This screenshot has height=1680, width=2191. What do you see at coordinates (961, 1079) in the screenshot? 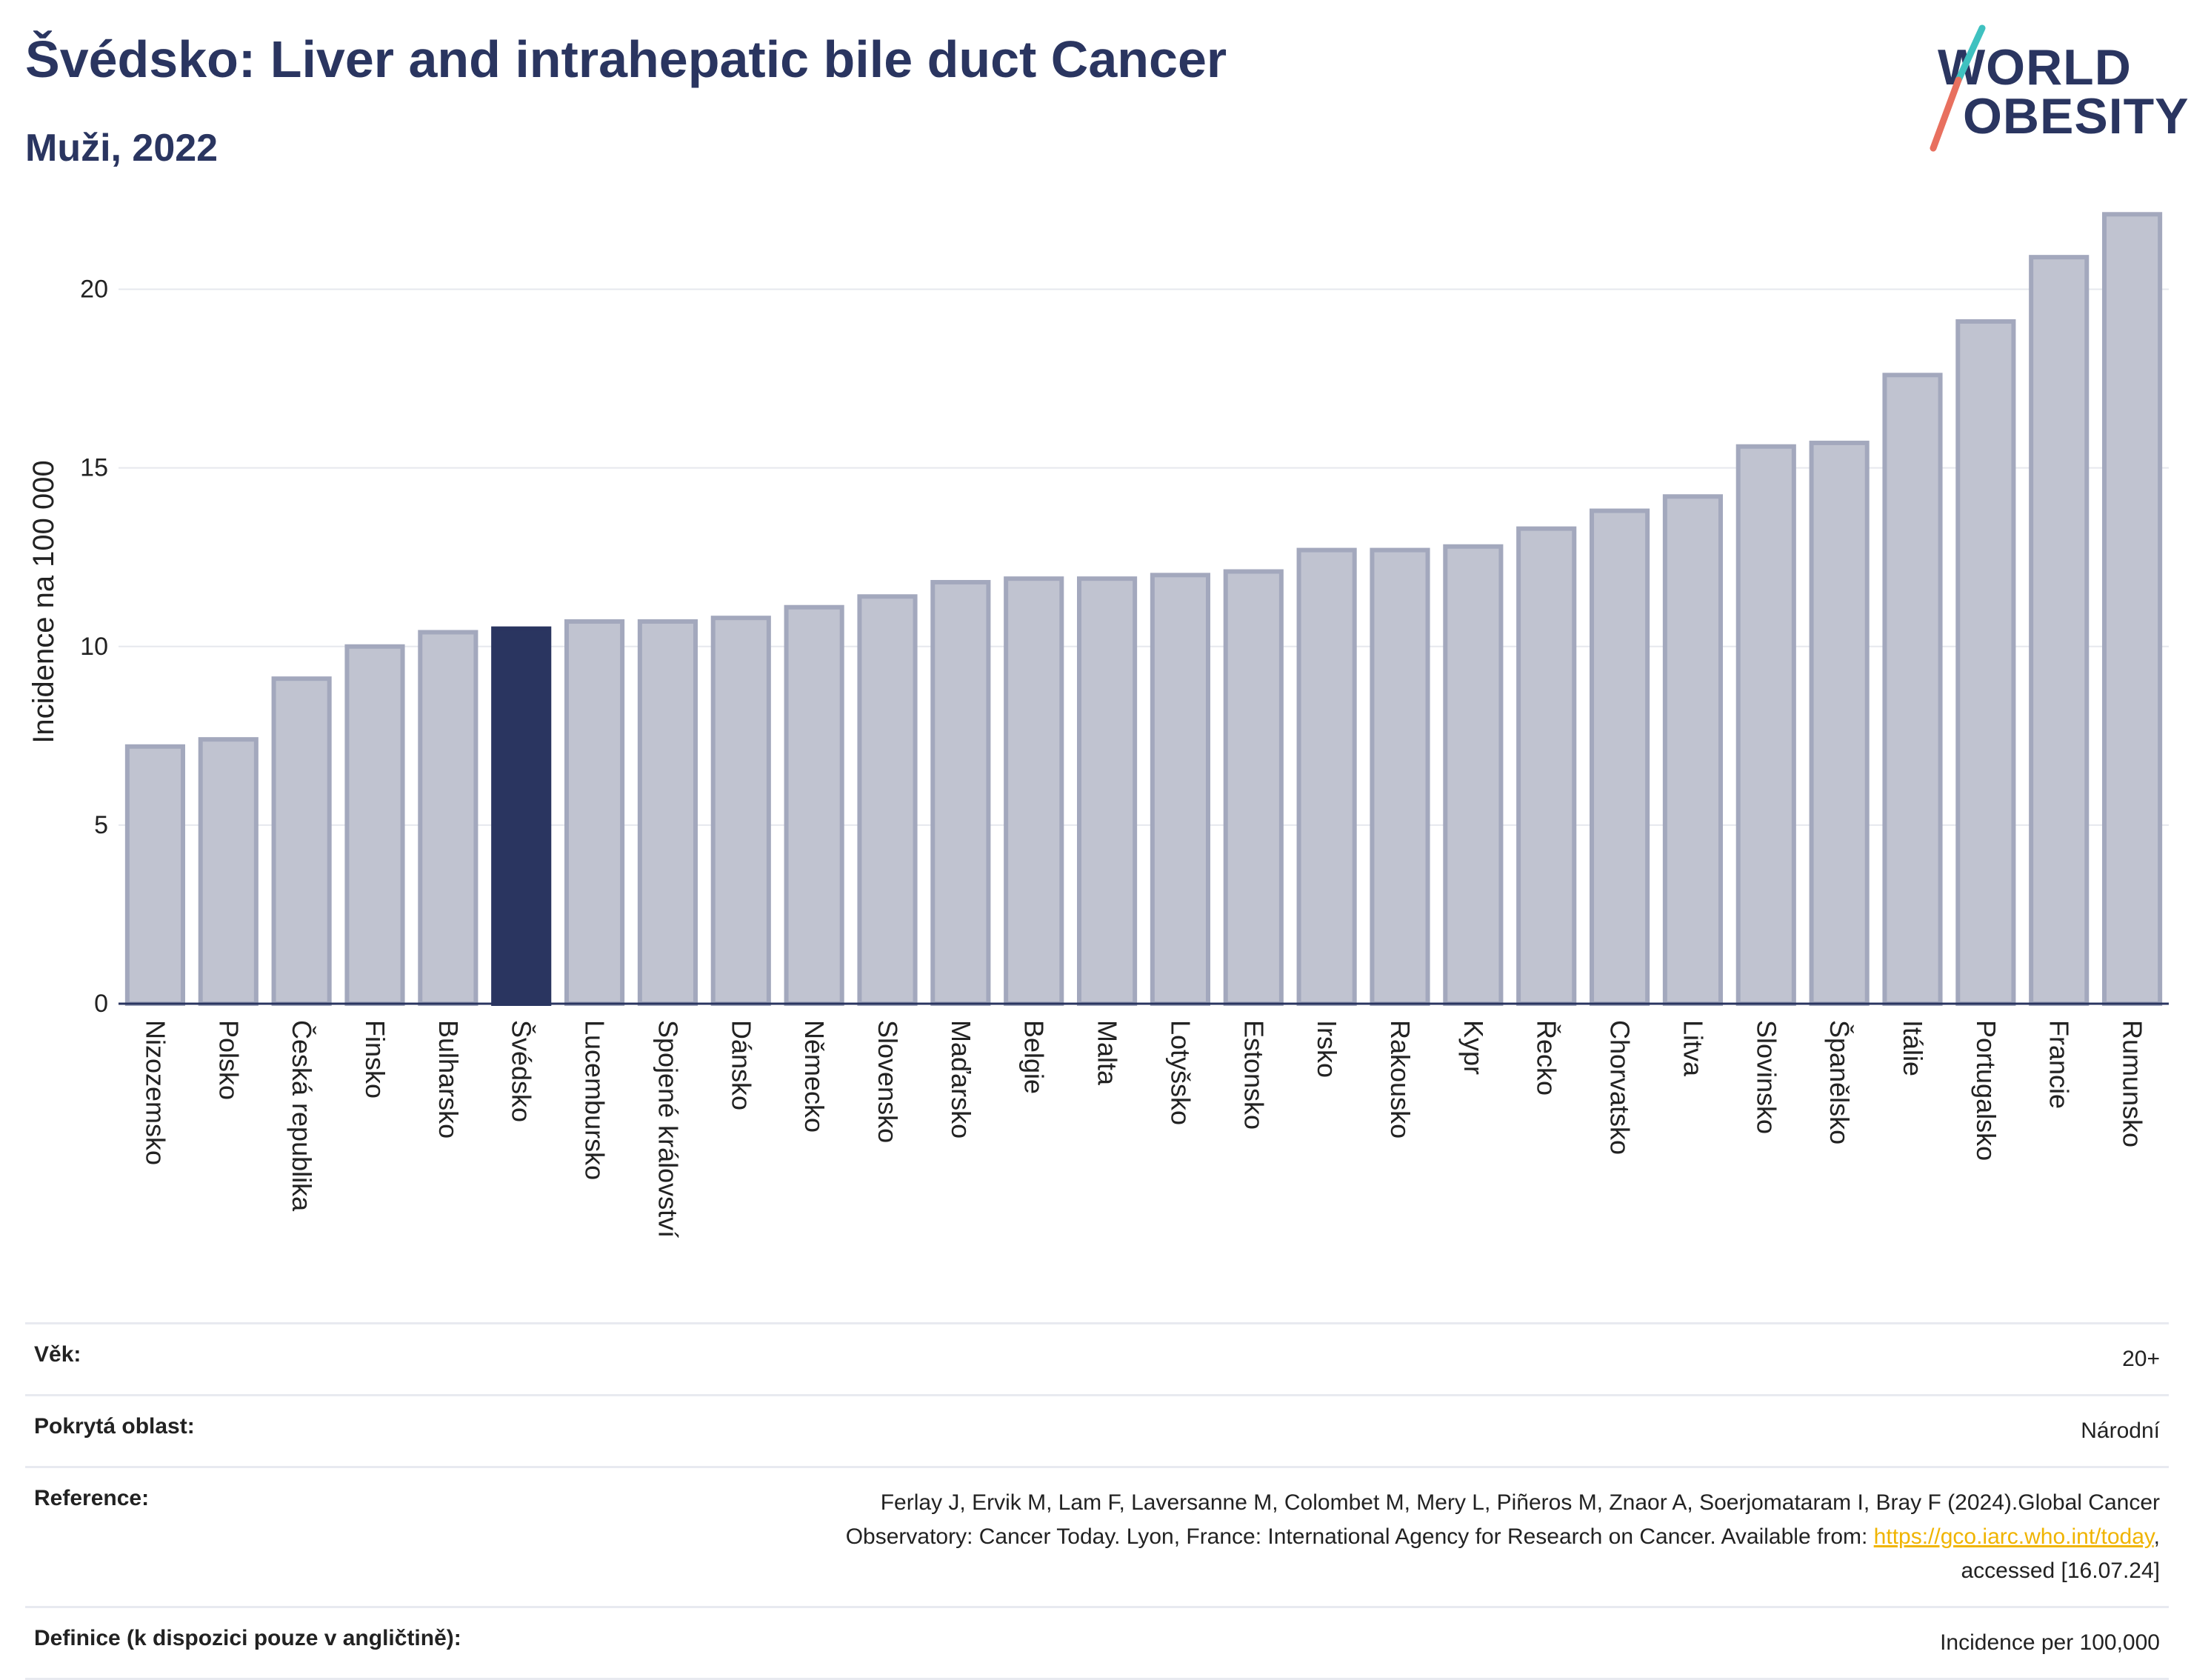
I see `x-tick-label: Maďarsko` at bounding box center [961, 1079].